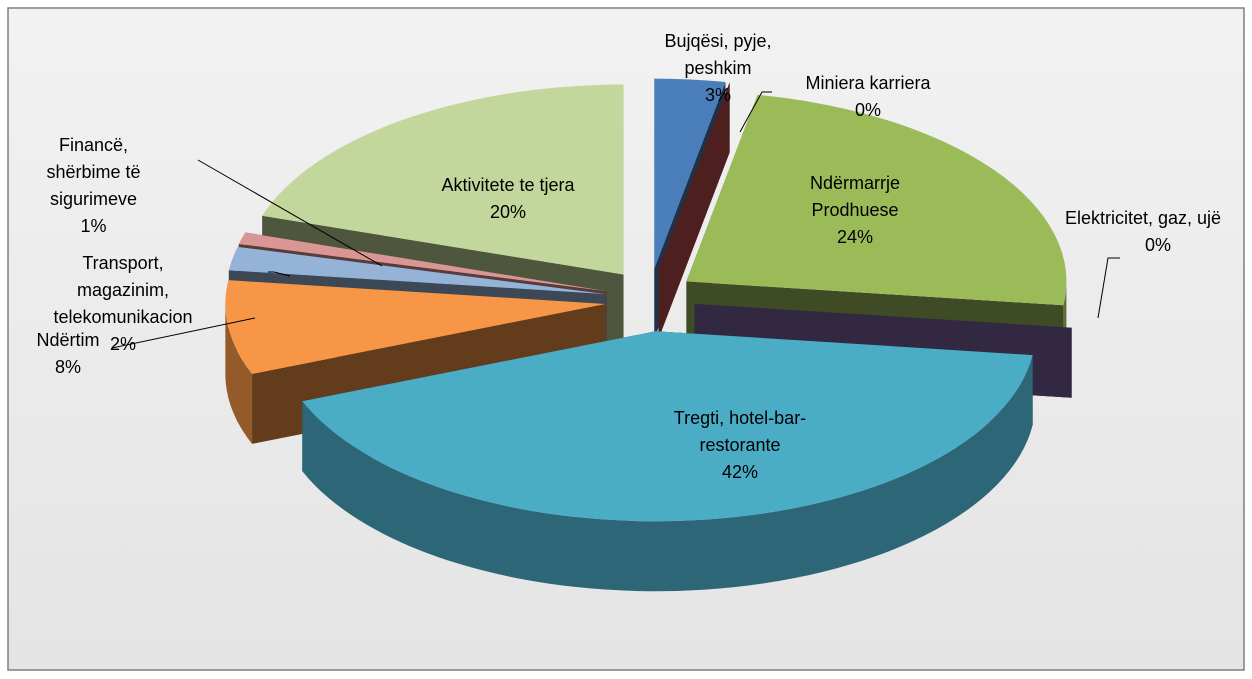 The width and height of the screenshot is (1252, 679). Describe the element at coordinates (68, 340) in the screenshot. I see `category-label: Ndërtim` at that location.